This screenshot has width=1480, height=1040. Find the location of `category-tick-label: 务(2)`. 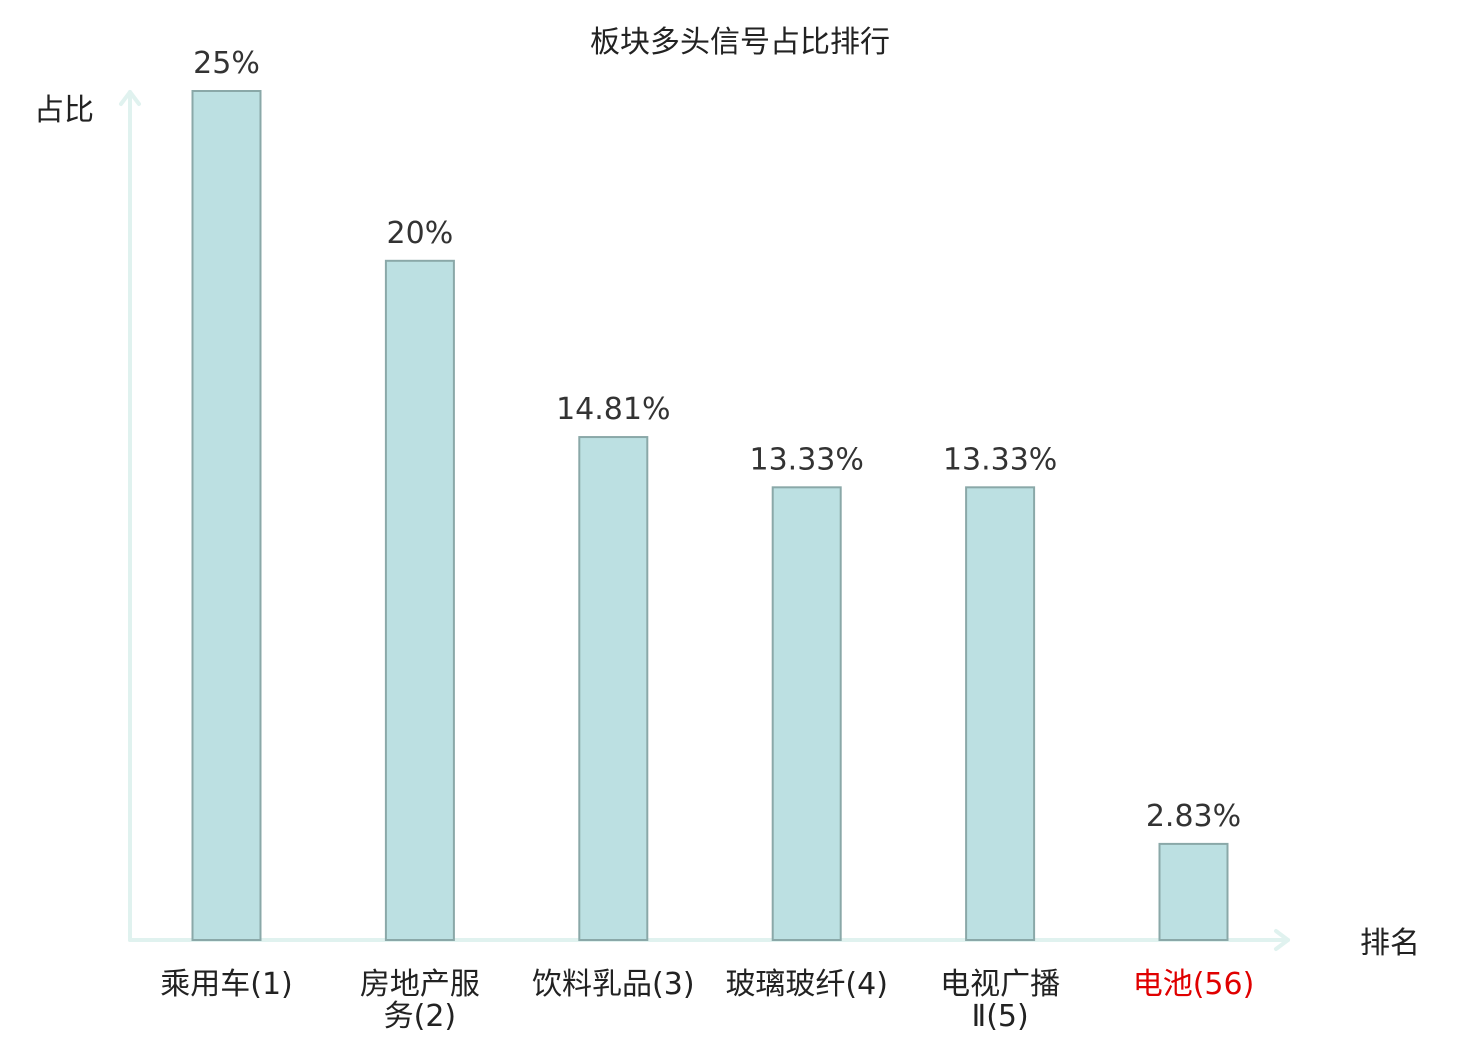

category-tick-label: 务(2) is located at coordinates (420, 1016).